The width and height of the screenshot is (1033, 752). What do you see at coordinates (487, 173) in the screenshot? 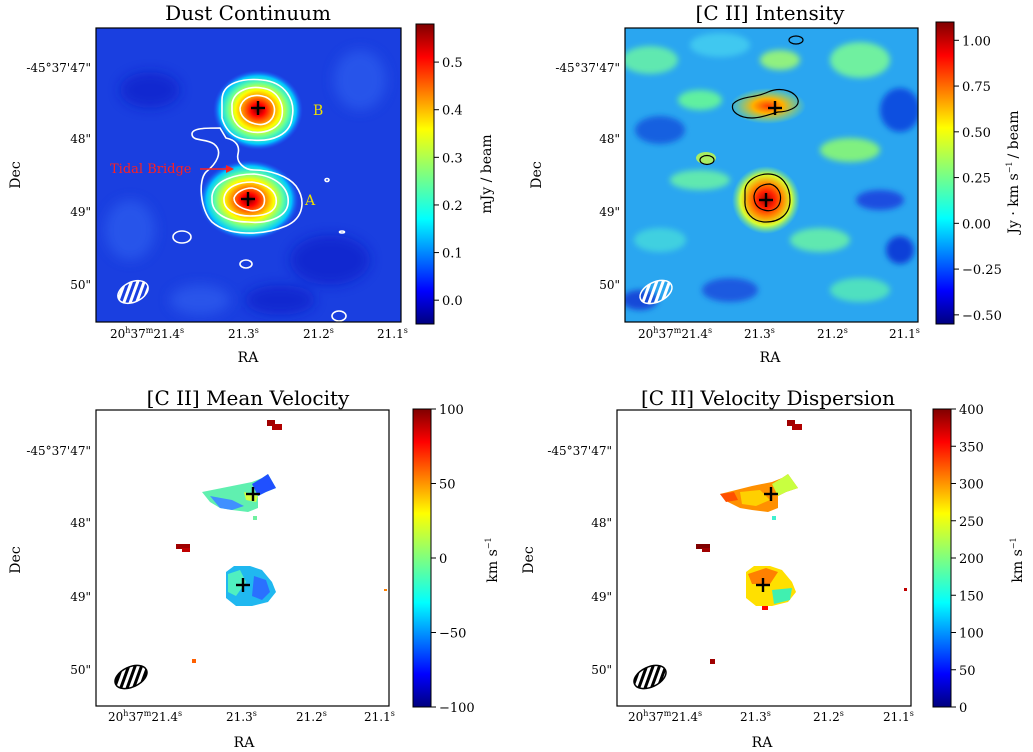
I see `colorbar-label: mJy / beam` at bounding box center [487, 173].